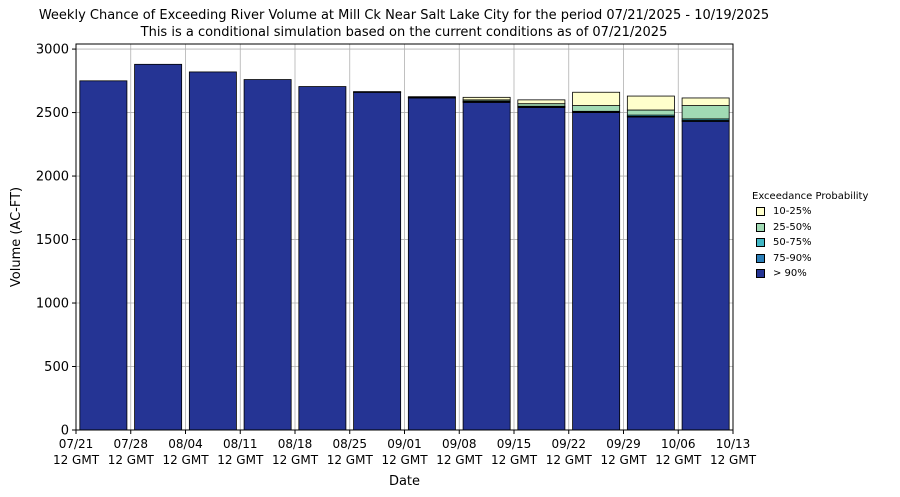 The height and width of the screenshot is (497, 900). Describe the element at coordinates (678, 444) in the screenshot. I see `x-tick-label: 10/06` at that location.